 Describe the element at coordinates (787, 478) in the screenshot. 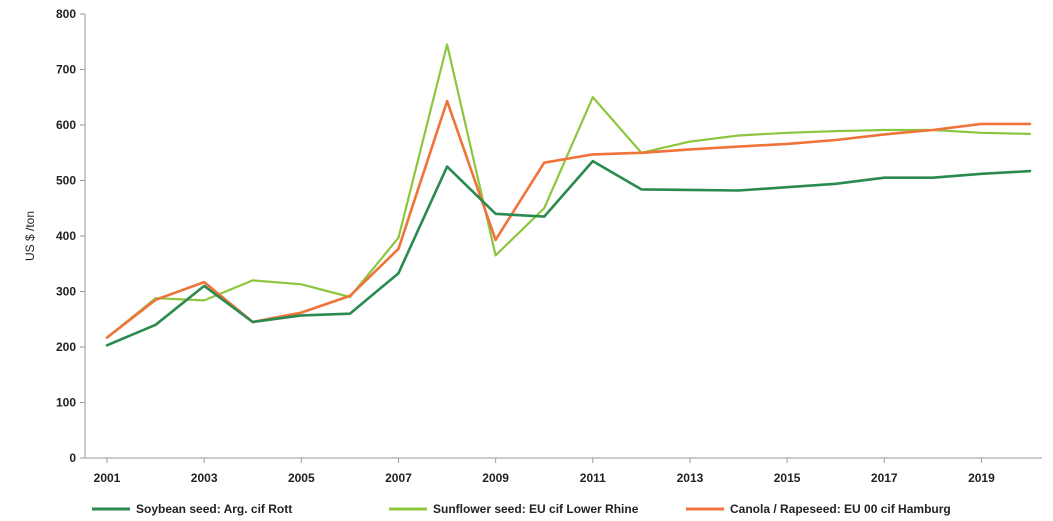

I see `x-tick-label: 2015` at that location.